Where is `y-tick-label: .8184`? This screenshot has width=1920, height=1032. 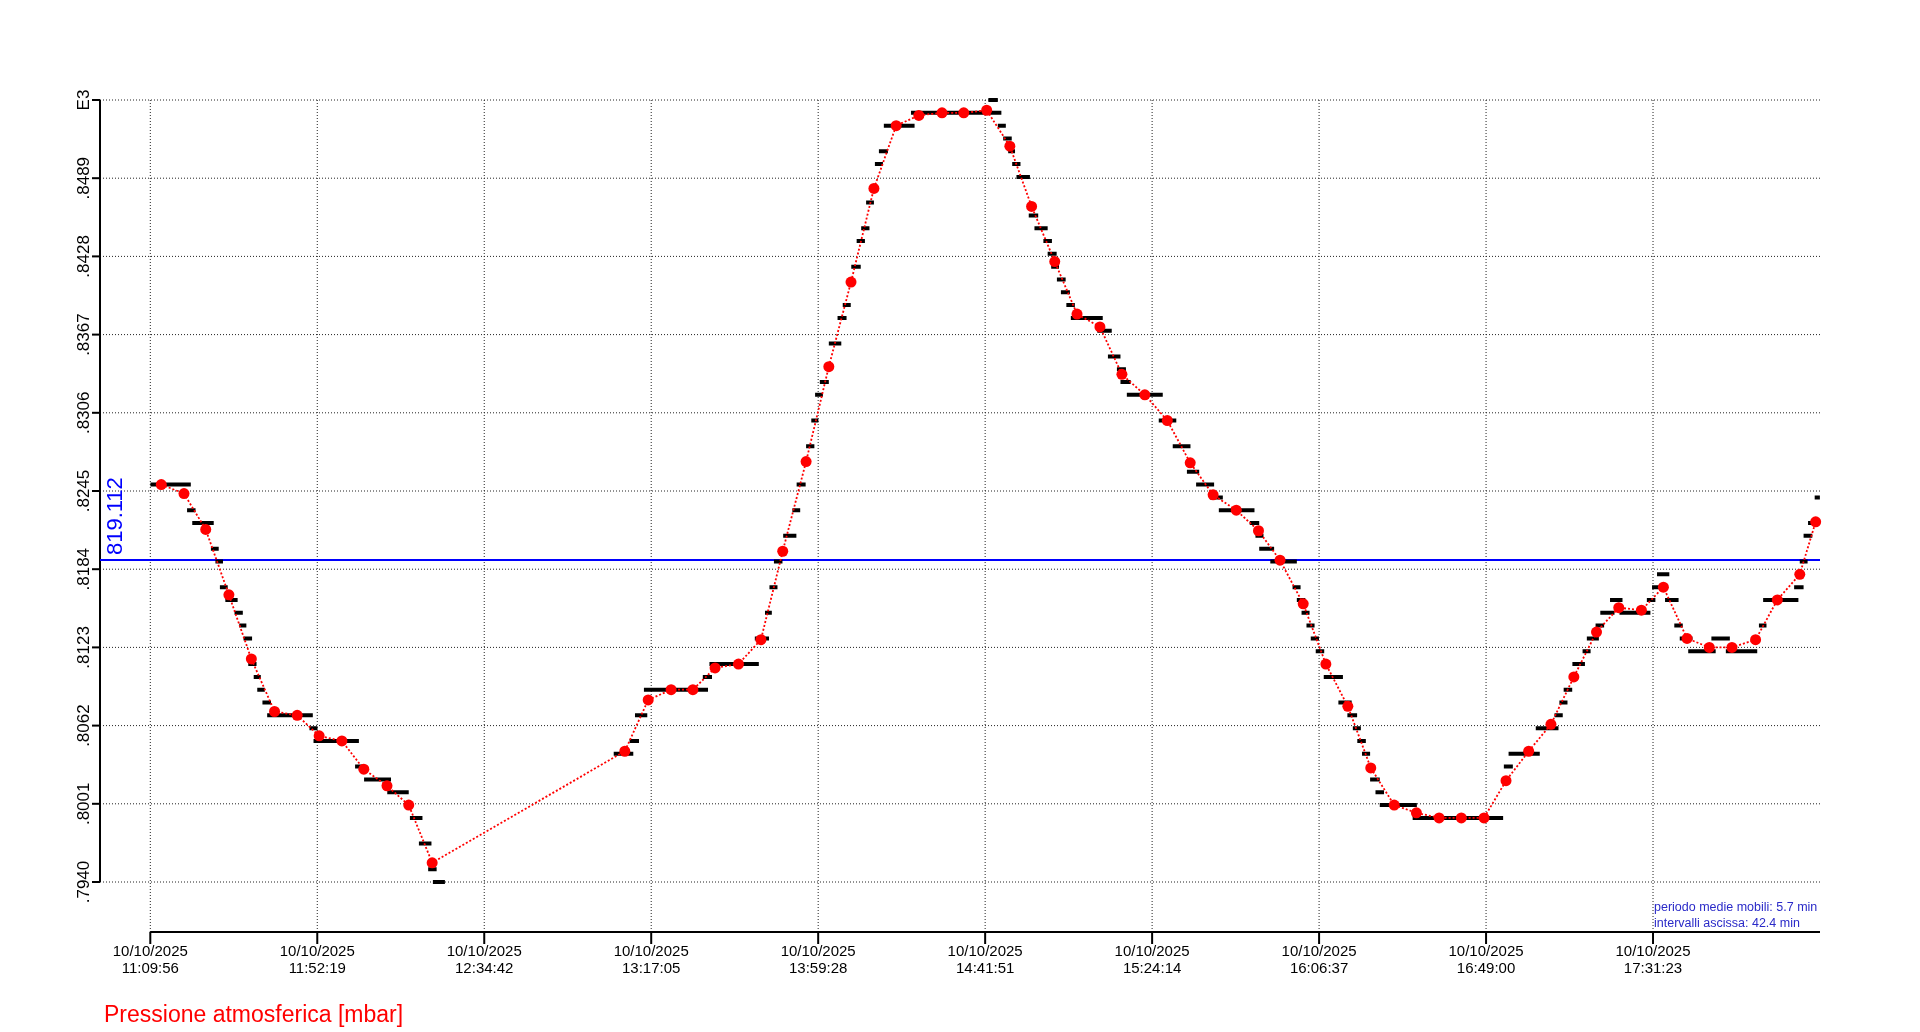
y-tick-label: .8184 is located at coordinates (83, 569).